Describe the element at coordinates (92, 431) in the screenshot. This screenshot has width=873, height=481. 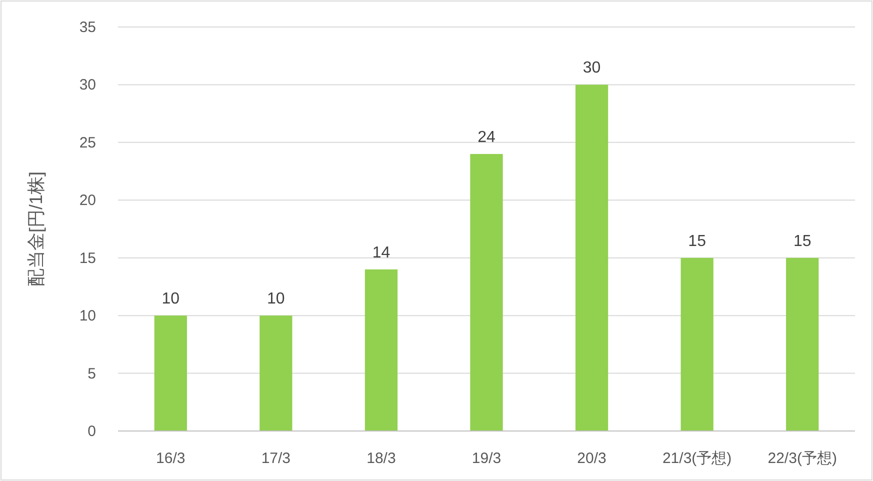
I see `y-tick-label: 0` at that location.